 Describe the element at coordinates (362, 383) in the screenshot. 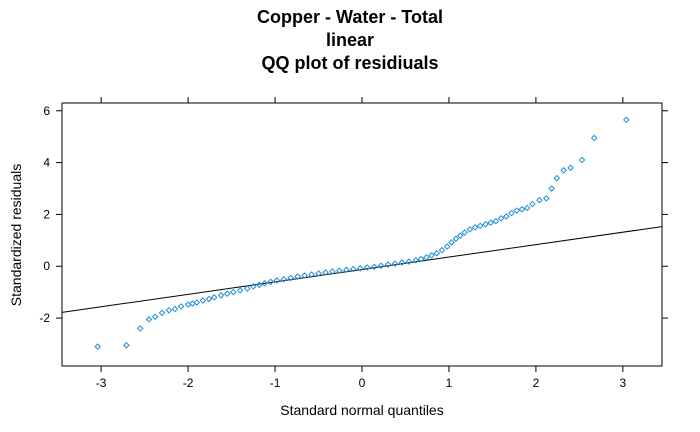

I see `x-tick-label: 0` at that location.